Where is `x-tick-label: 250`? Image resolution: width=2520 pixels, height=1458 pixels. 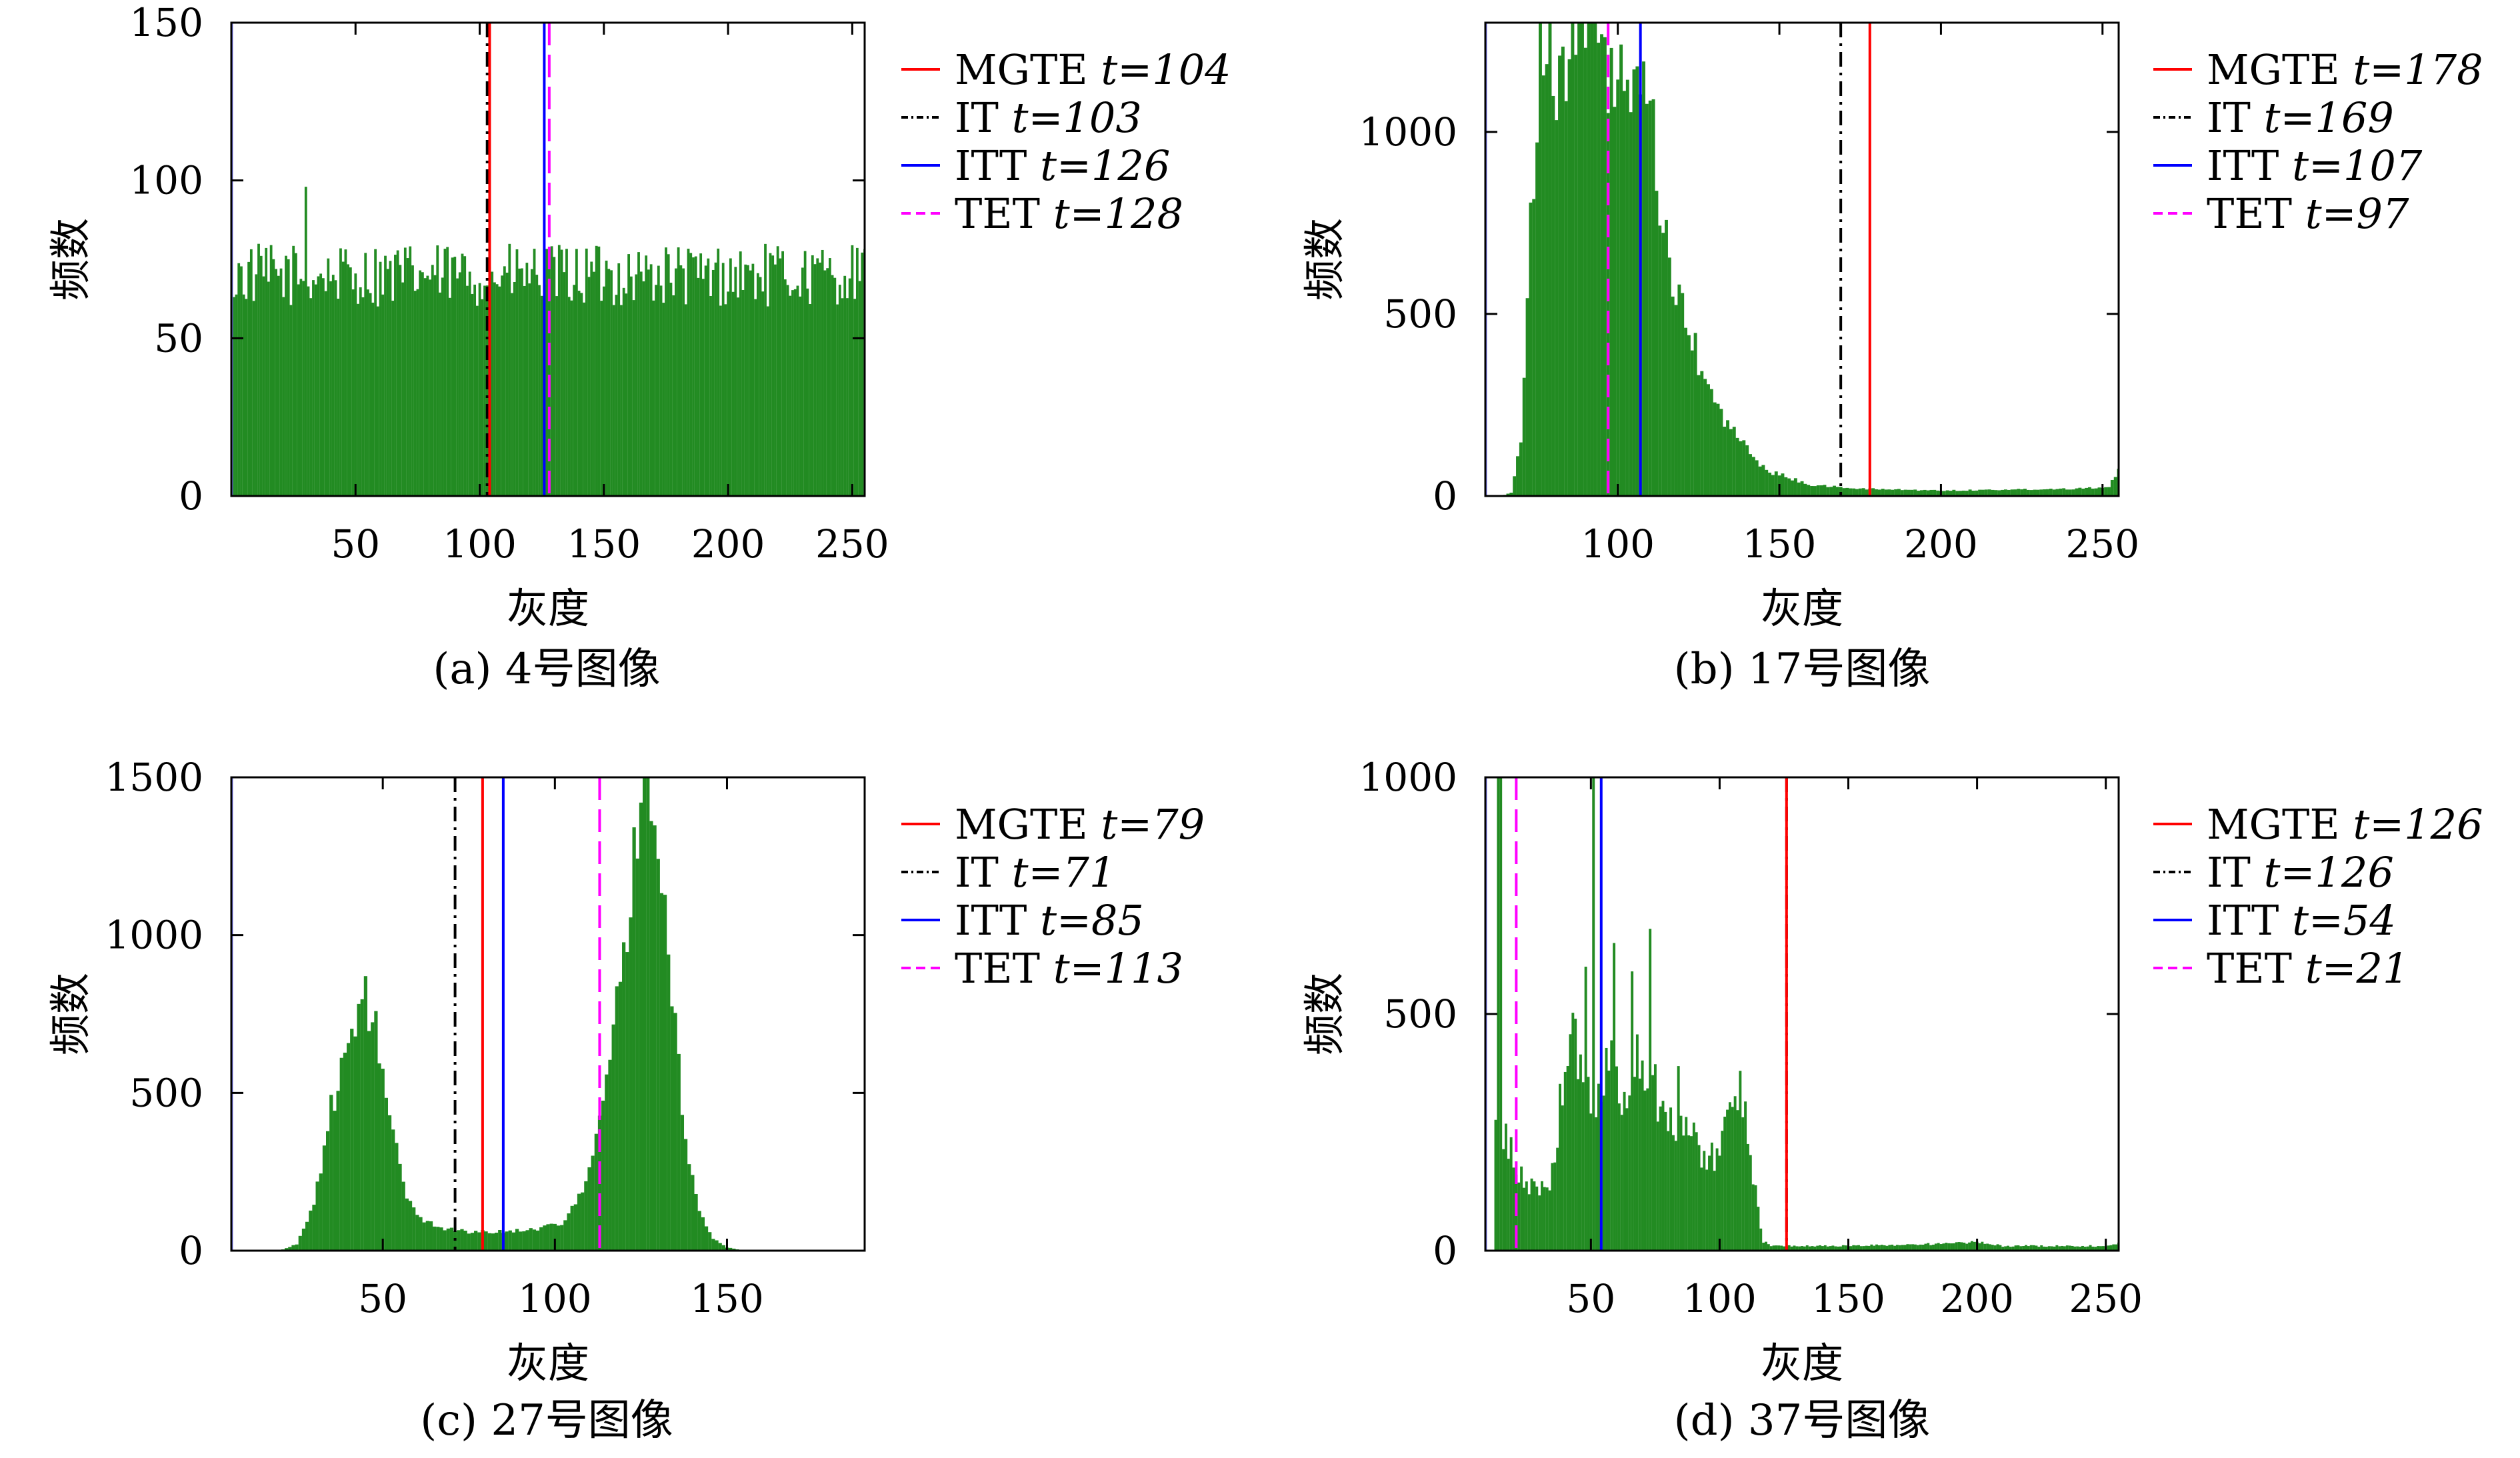
x-tick-label: 250 is located at coordinates (852, 544).